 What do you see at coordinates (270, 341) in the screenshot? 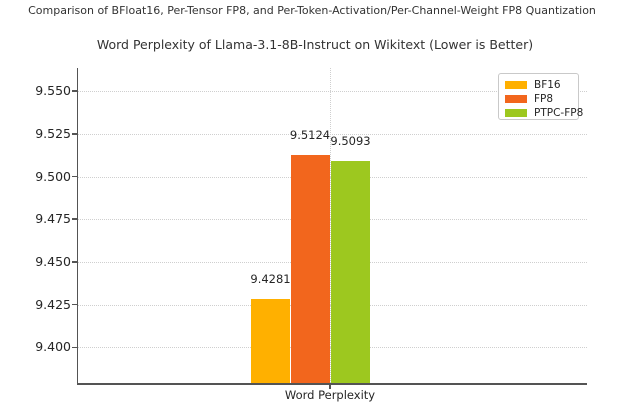
I see `bar-bf16` at bounding box center [270, 341].